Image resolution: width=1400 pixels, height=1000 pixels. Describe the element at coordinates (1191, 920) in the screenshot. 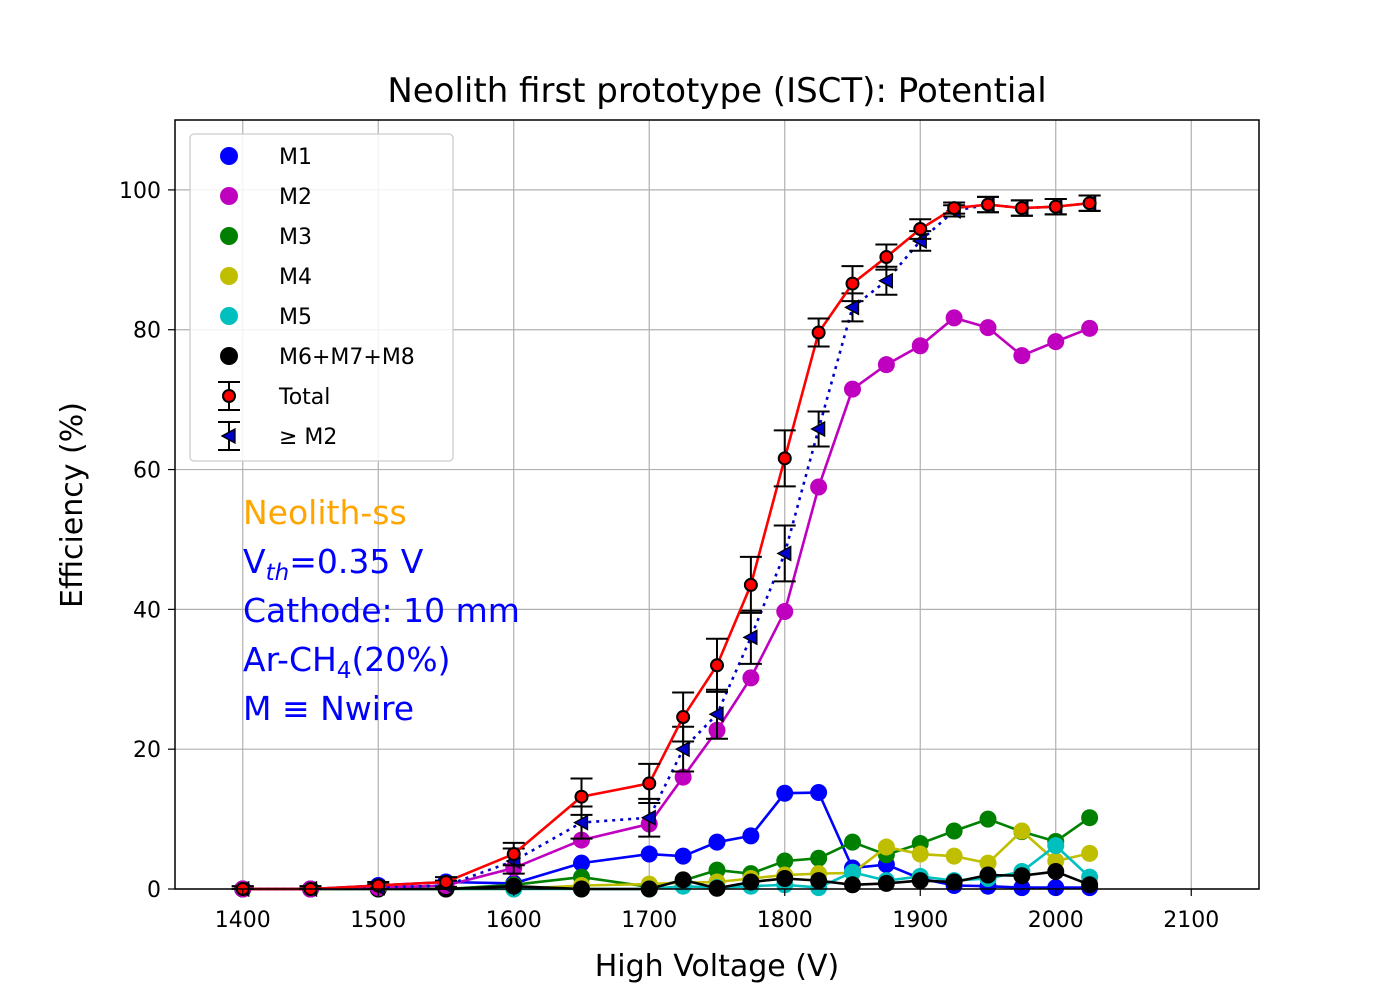

I see `x-tick-label: 2100` at that location.